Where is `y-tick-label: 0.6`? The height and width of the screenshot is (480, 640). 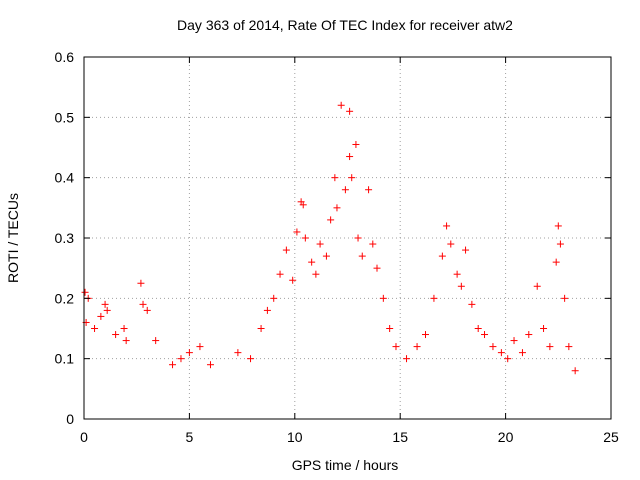
y-tick-label: 0.6 is located at coordinates (65, 57).